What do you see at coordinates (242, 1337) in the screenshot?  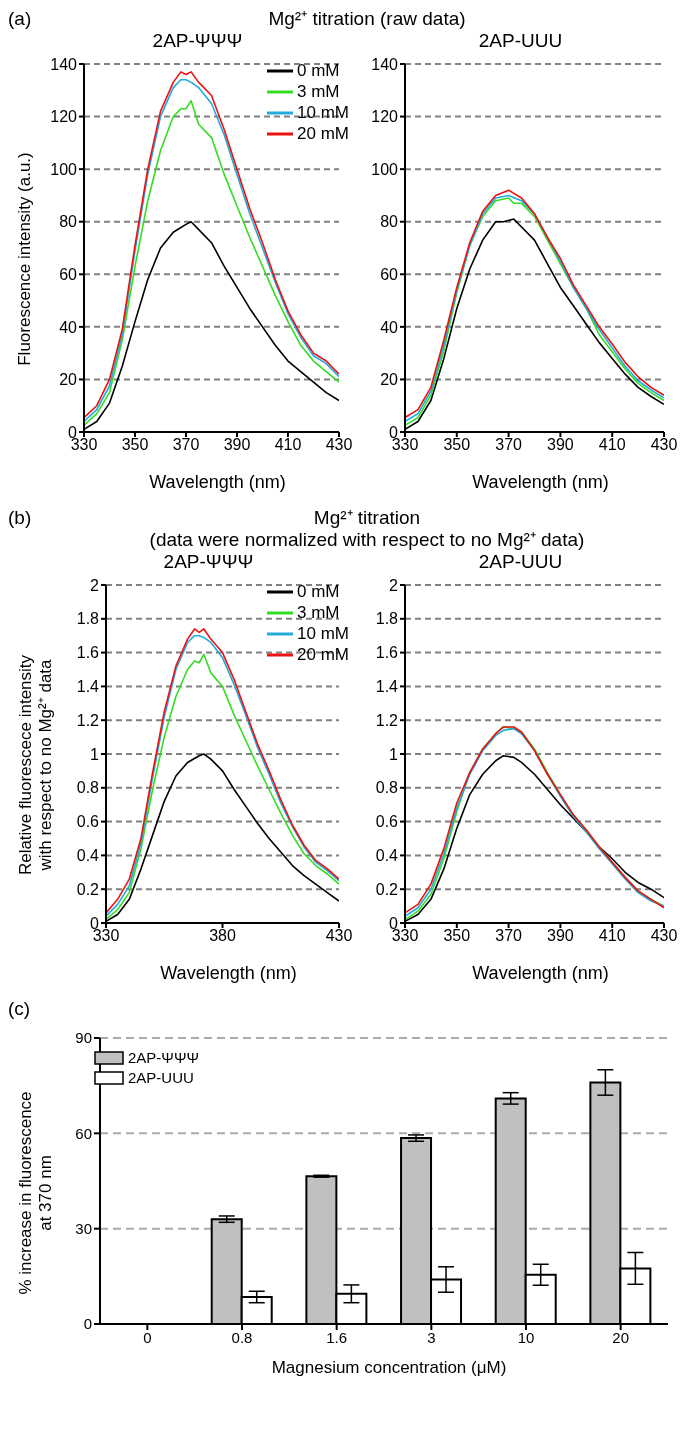 I see `x-tick-label: 0.8` at bounding box center [242, 1337].